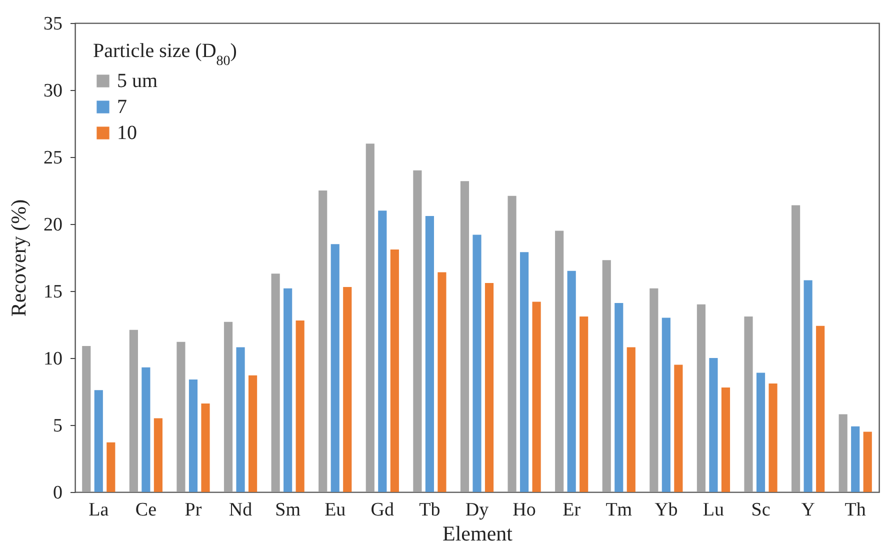 This screenshot has height=550, width=885. What do you see at coordinates (760, 510) in the screenshot?
I see `x-tick-label: Sc` at bounding box center [760, 510].